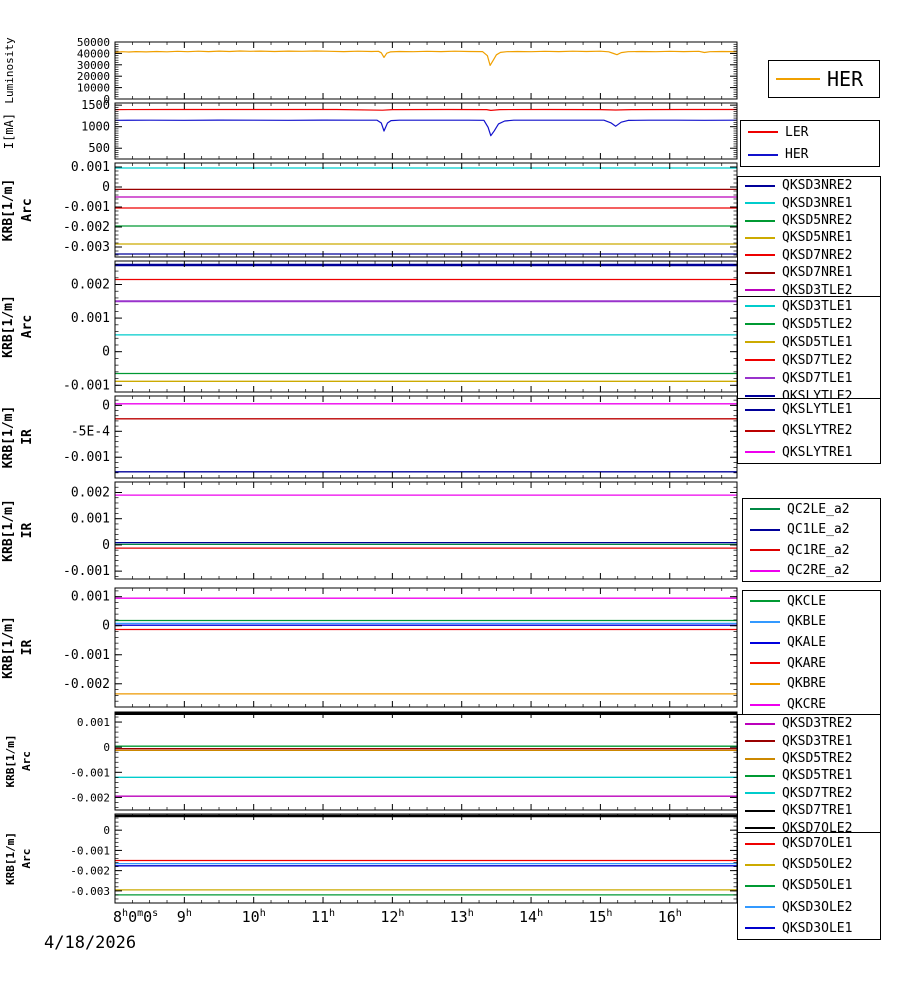 This screenshot has height=984, width=900. What do you see at coordinates (817, 452) in the screenshot?
I see `legend-label: QKSLYTRE1` at bounding box center [817, 452].